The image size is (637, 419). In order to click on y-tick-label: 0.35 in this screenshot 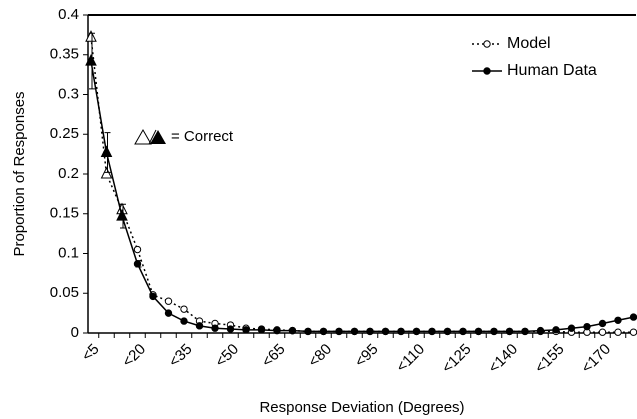, I will do `click(64, 54)`.